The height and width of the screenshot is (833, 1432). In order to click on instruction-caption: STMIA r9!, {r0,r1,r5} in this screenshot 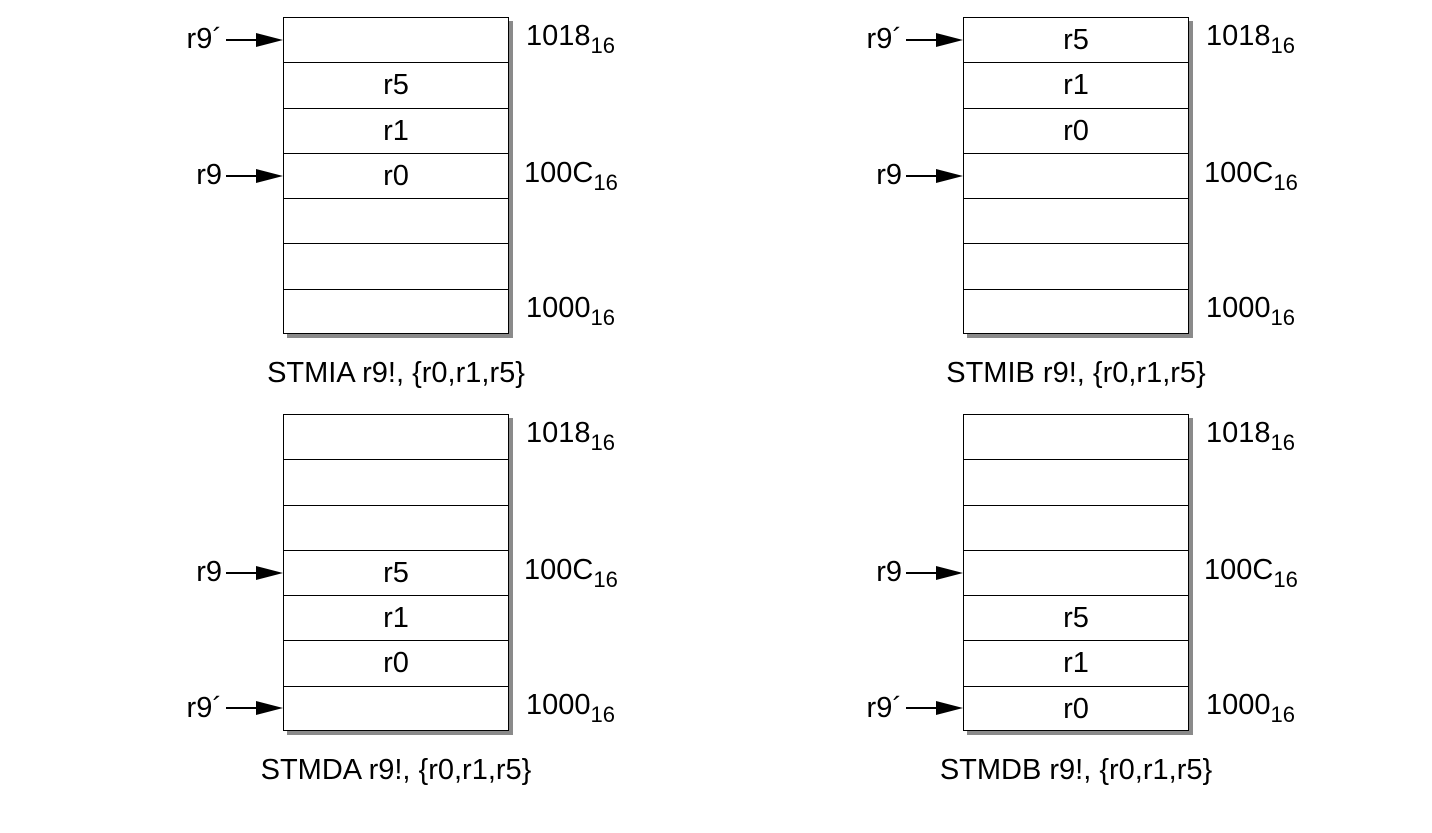, I will do `click(396, 373)`.